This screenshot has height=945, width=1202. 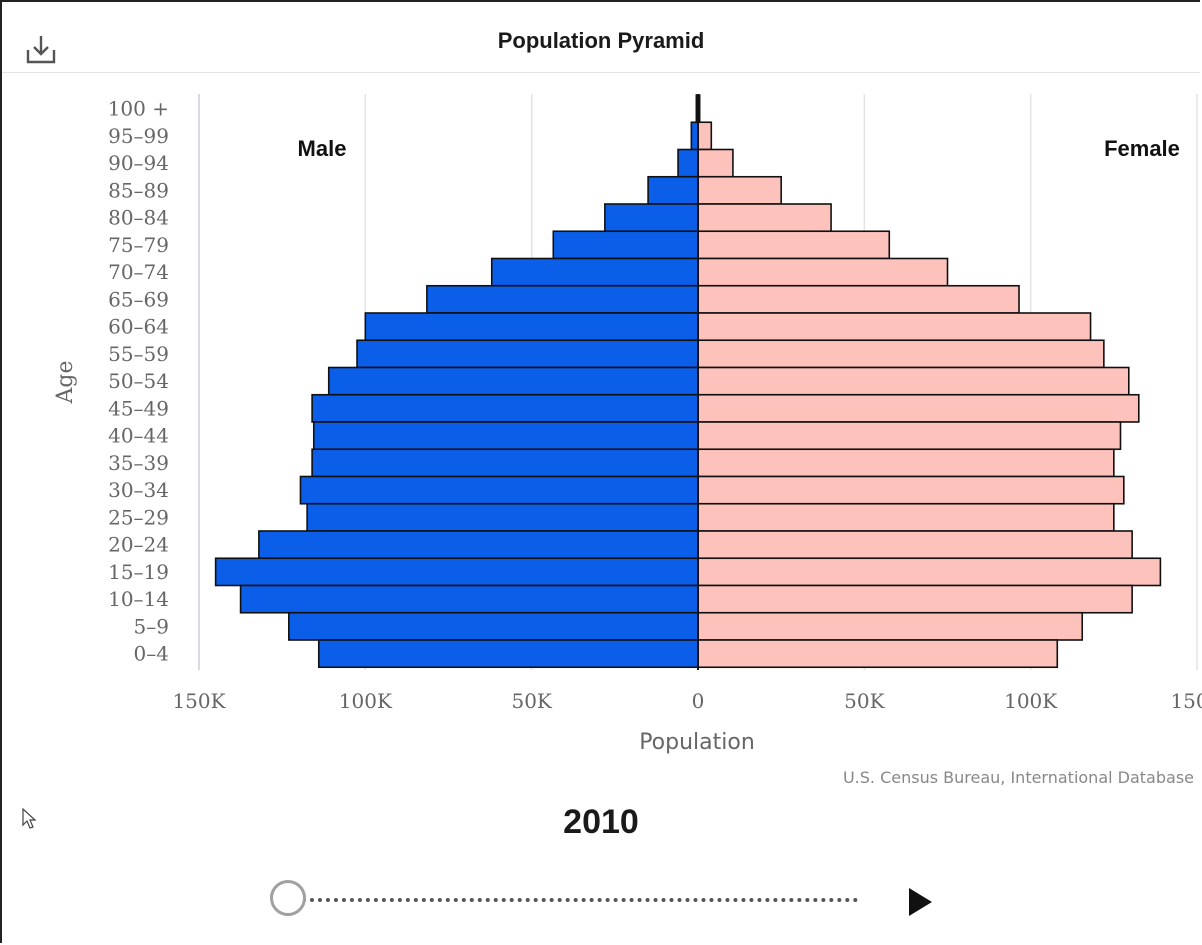 I want to click on play-button, so click(x=920, y=902).